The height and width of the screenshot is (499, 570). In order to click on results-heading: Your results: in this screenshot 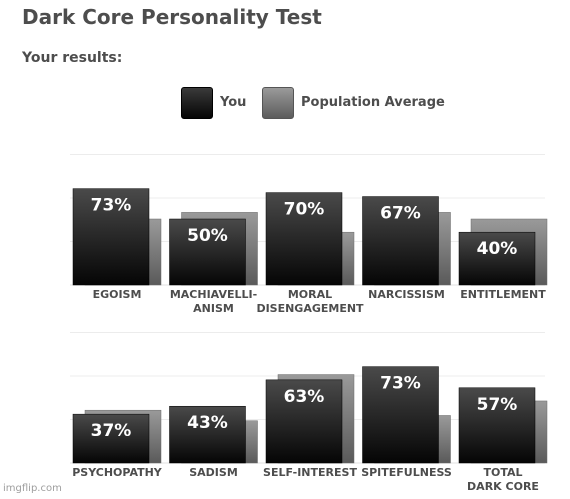, I will do `click(72, 58)`.